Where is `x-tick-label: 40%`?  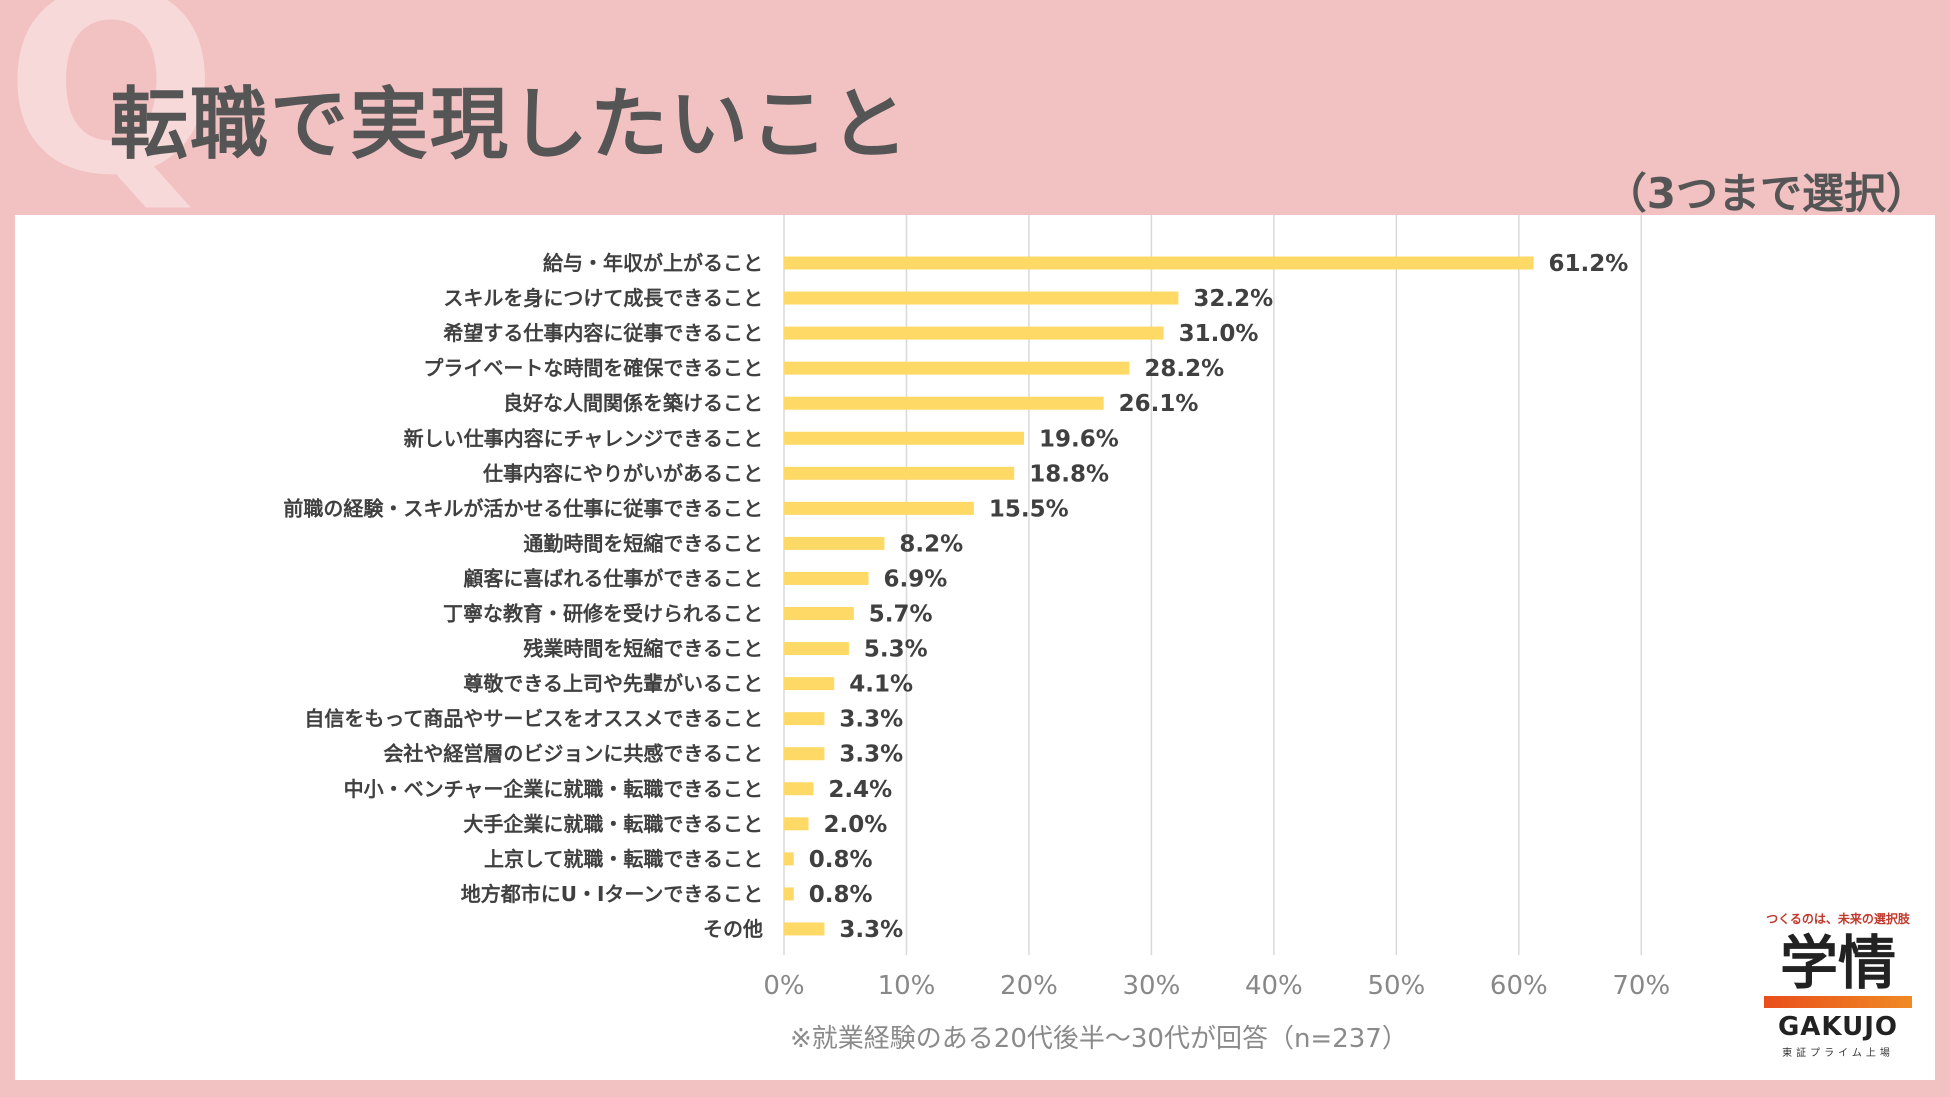 x-tick-label: 40% is located at coordinates (1274, 986).